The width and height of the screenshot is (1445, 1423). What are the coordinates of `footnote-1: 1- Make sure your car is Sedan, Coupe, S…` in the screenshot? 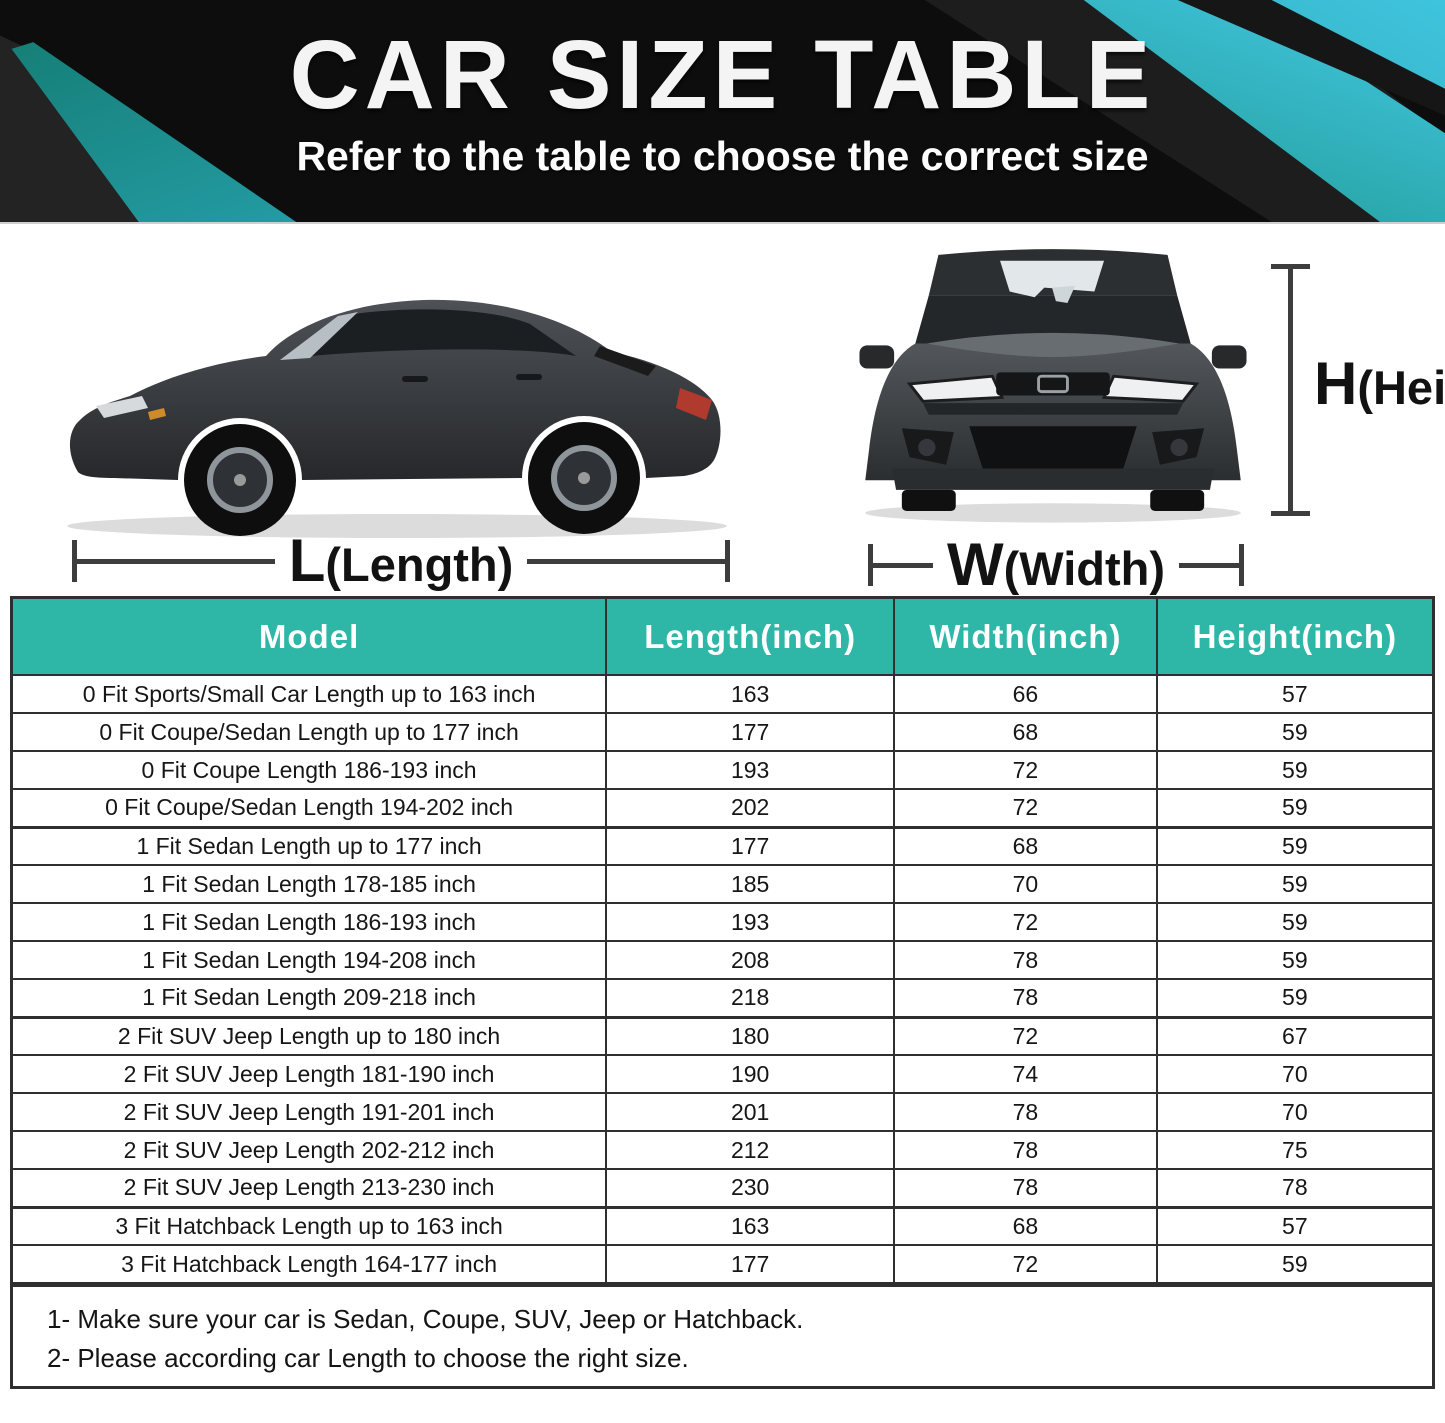 It's located at (425, 1319).